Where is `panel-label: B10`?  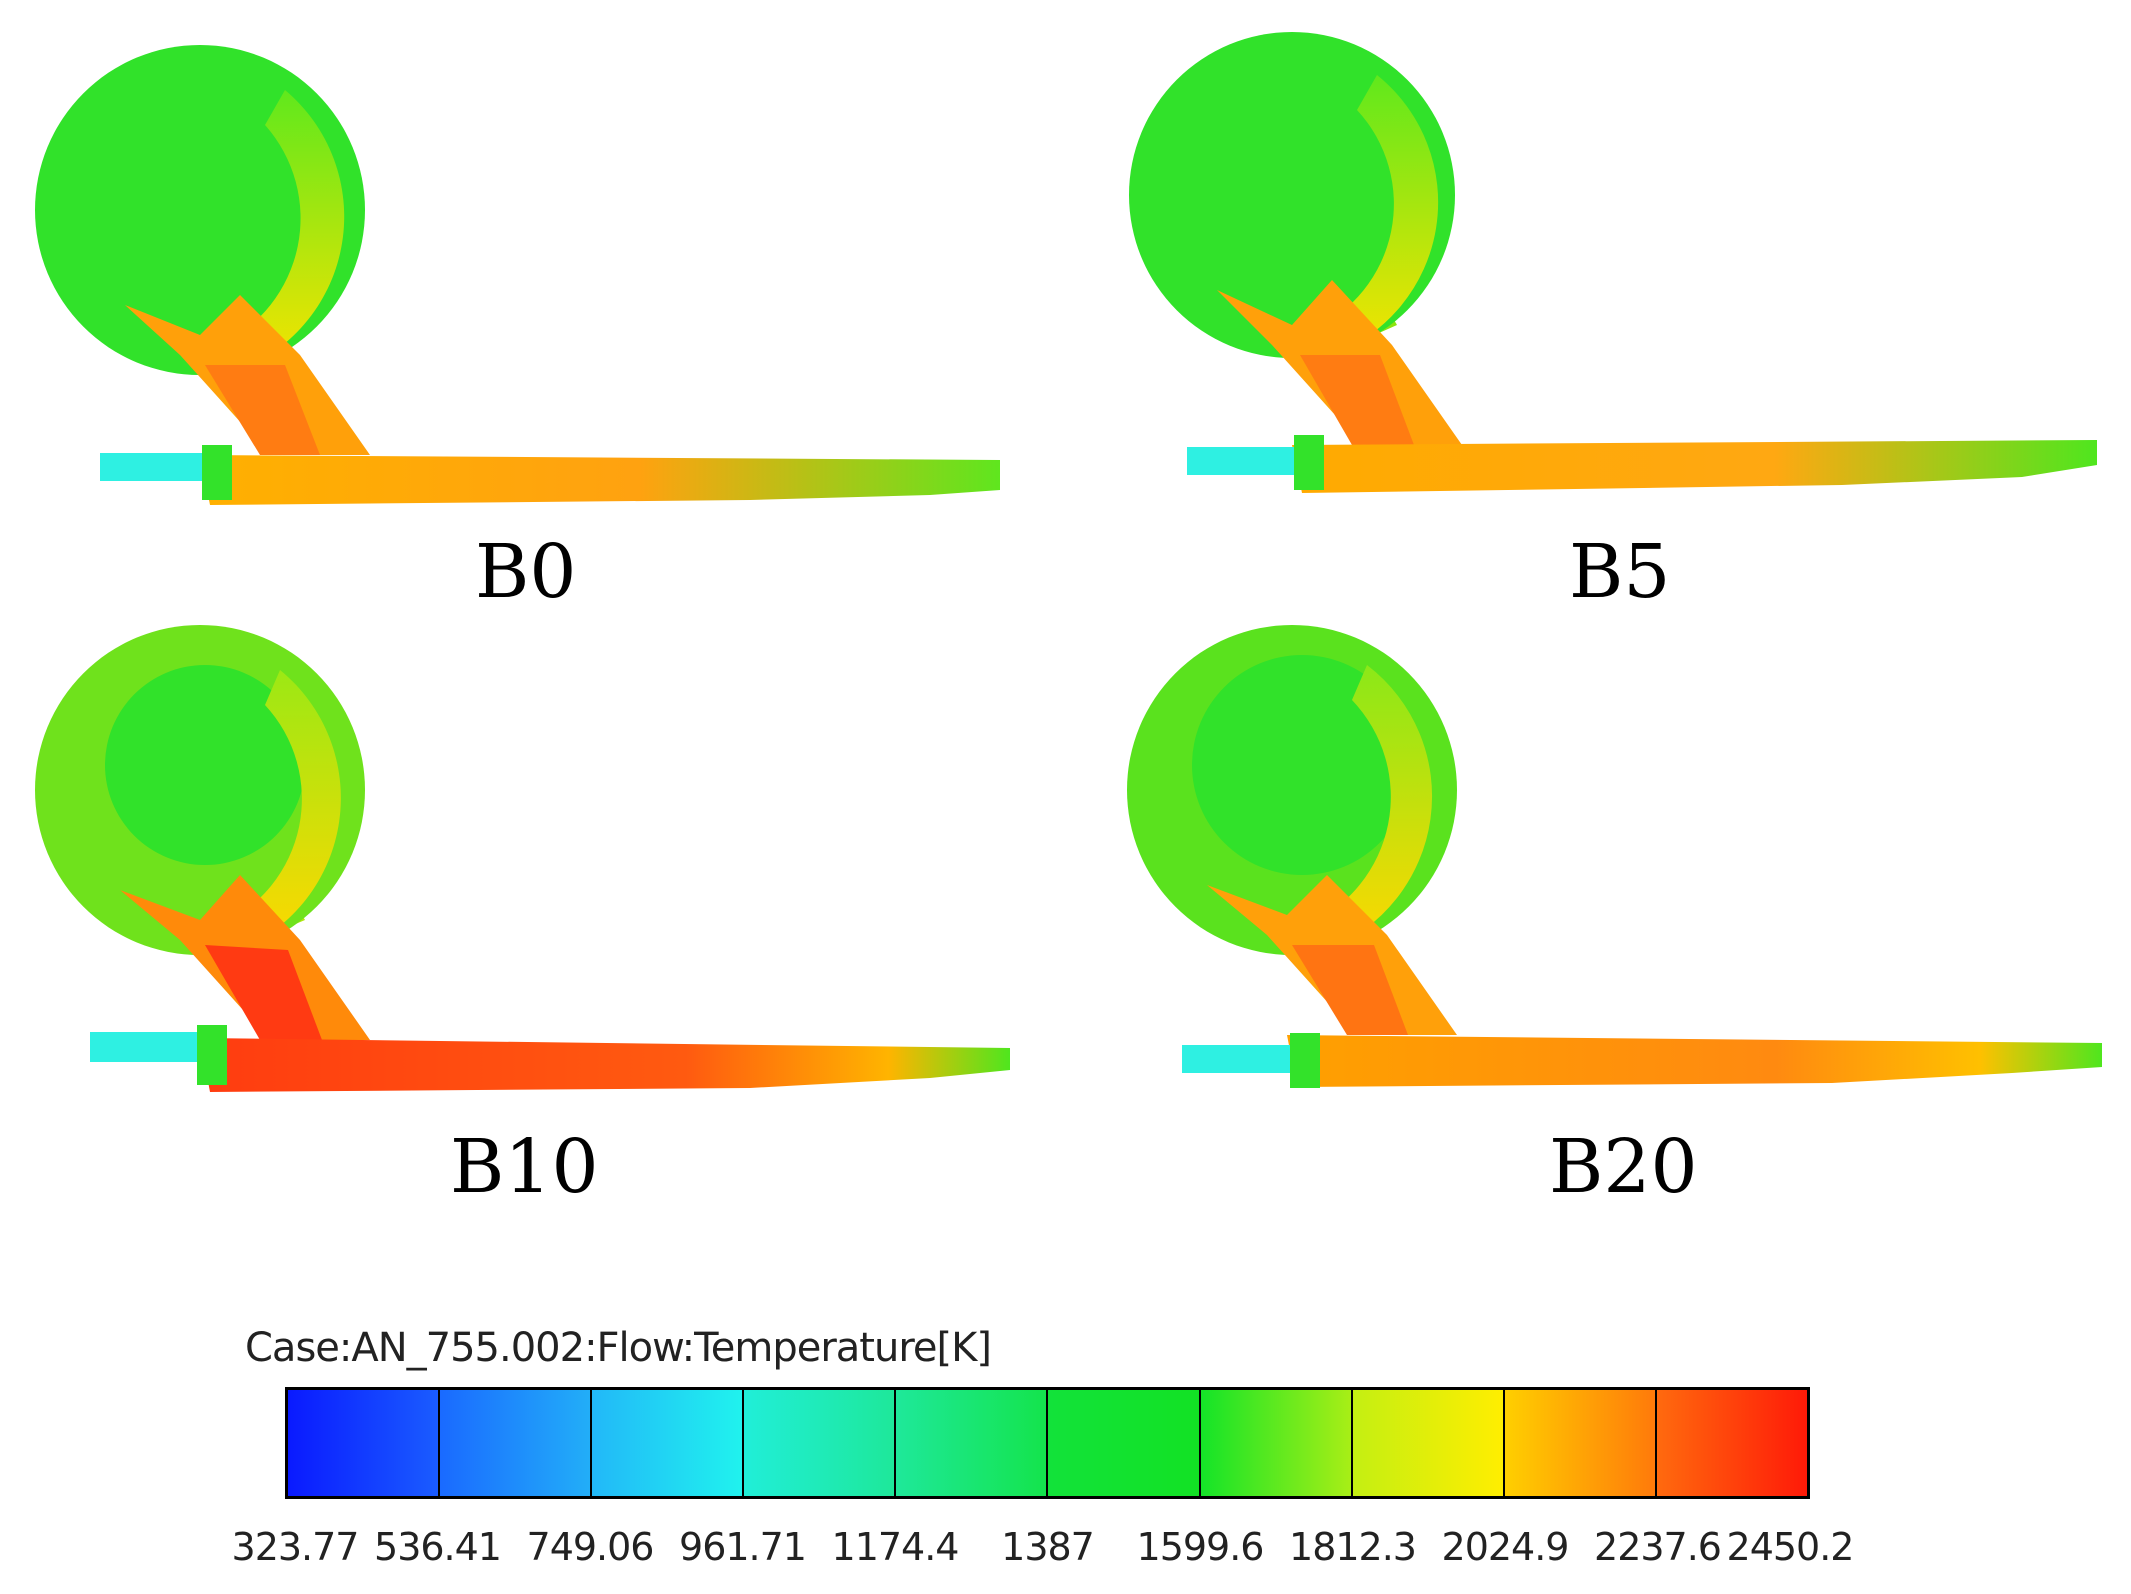
panel-label: B10 is located at coordinates (524, 1167).